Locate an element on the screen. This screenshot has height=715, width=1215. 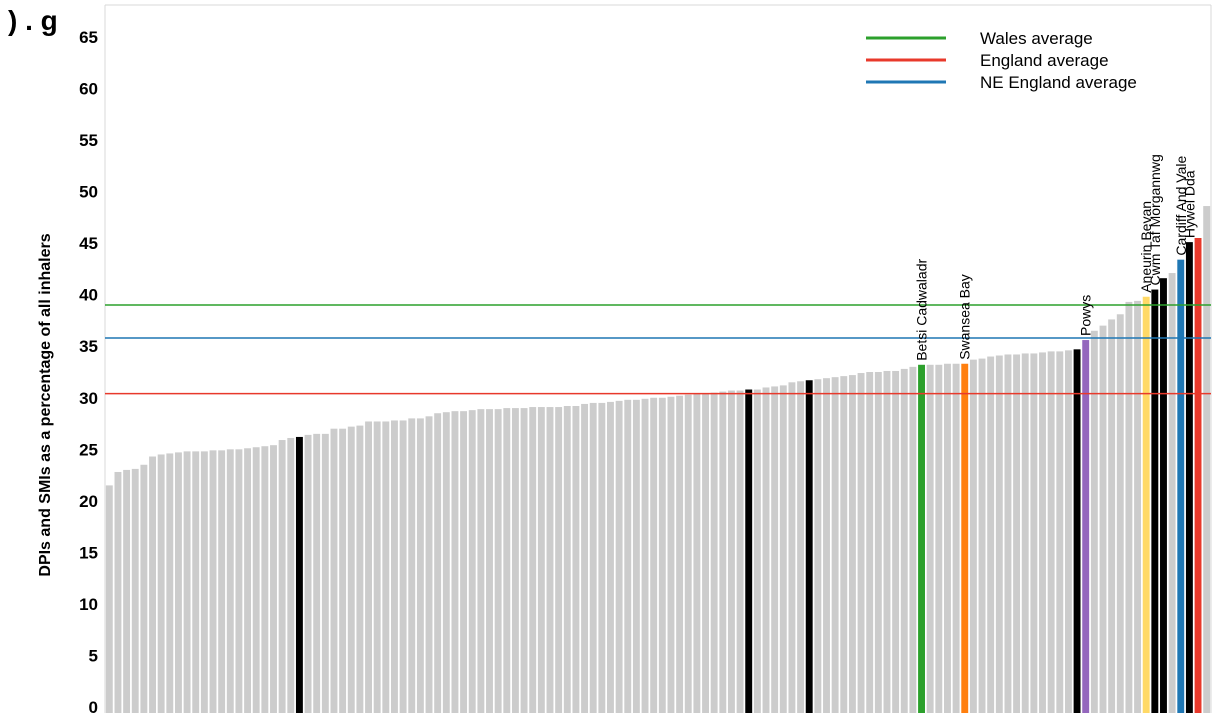
y-tick-label: 50 is located at coordinates (88, 192).